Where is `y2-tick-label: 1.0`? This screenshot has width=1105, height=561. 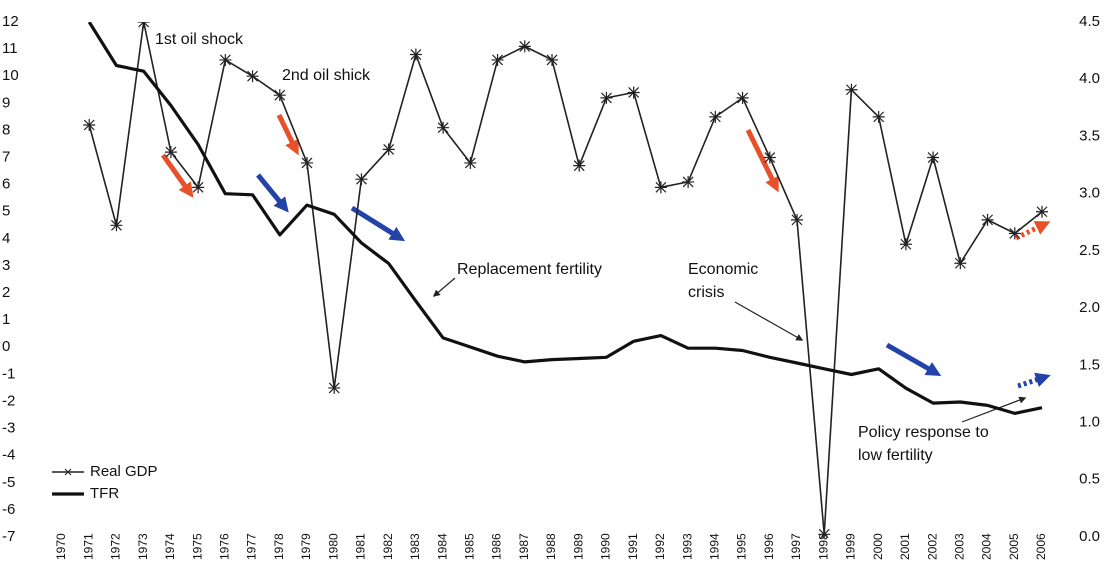 y2-tick-label: 1.0 is located at coordinates (1089, 422).